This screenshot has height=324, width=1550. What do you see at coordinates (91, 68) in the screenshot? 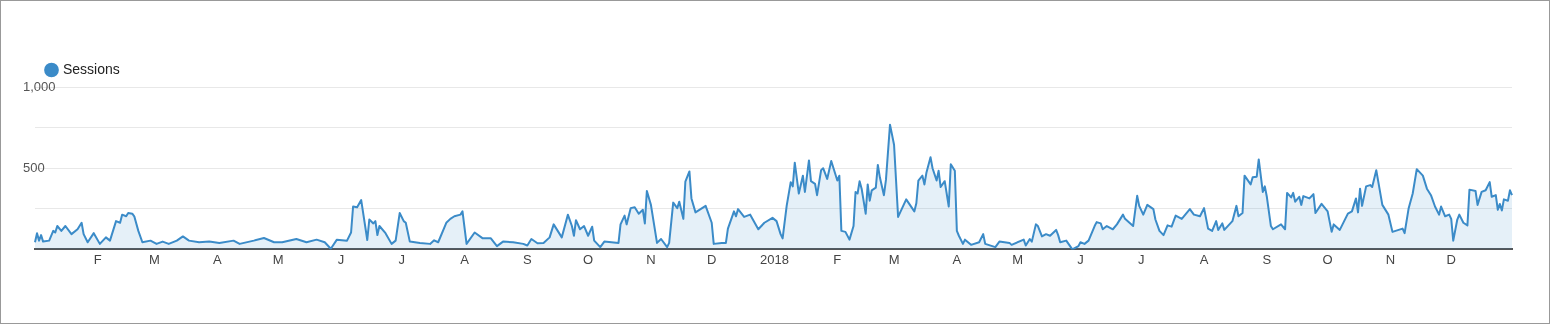
I see `legend-label: Sessions` at bounding box center [91, 68].